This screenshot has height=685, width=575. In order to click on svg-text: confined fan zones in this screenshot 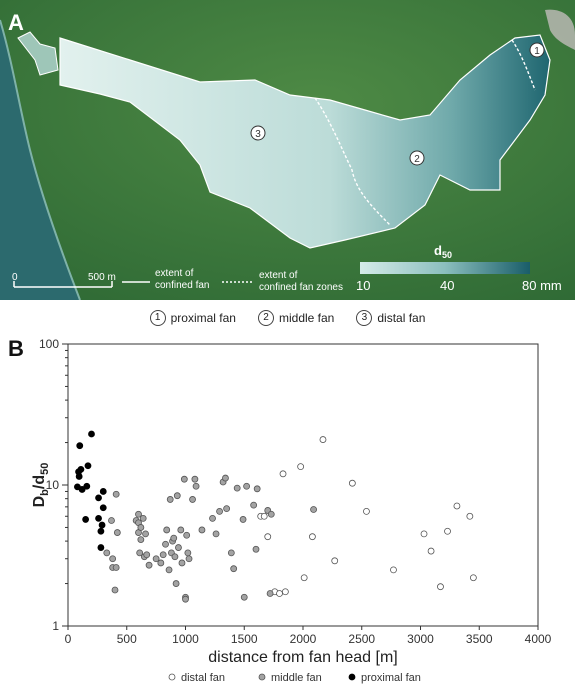, I will do `click(301, 287)`.